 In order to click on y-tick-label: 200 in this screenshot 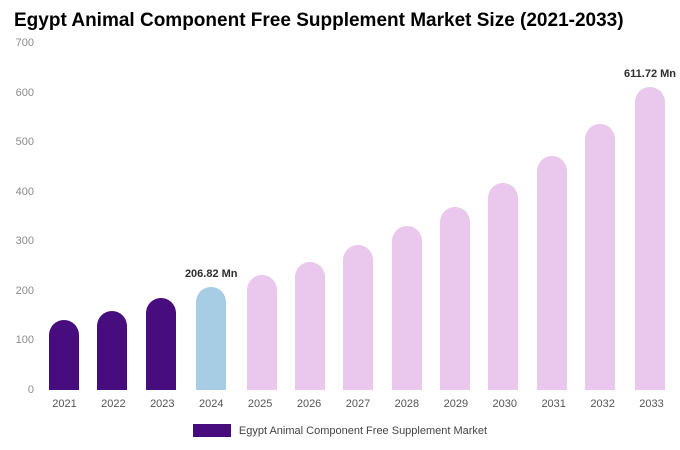, I will do `click(24, 290)`.